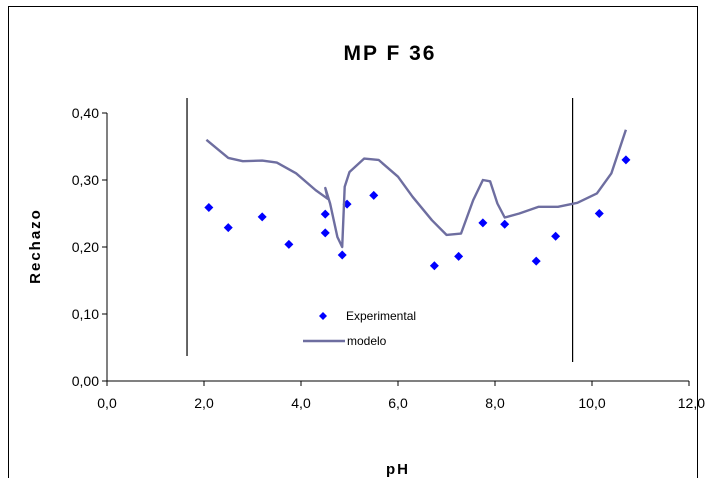 This screenshot has height=483, width=707. Describe the element at coordinates (85, 113) in the screenshot. I see `y-tick-label: 0,40` at that location.